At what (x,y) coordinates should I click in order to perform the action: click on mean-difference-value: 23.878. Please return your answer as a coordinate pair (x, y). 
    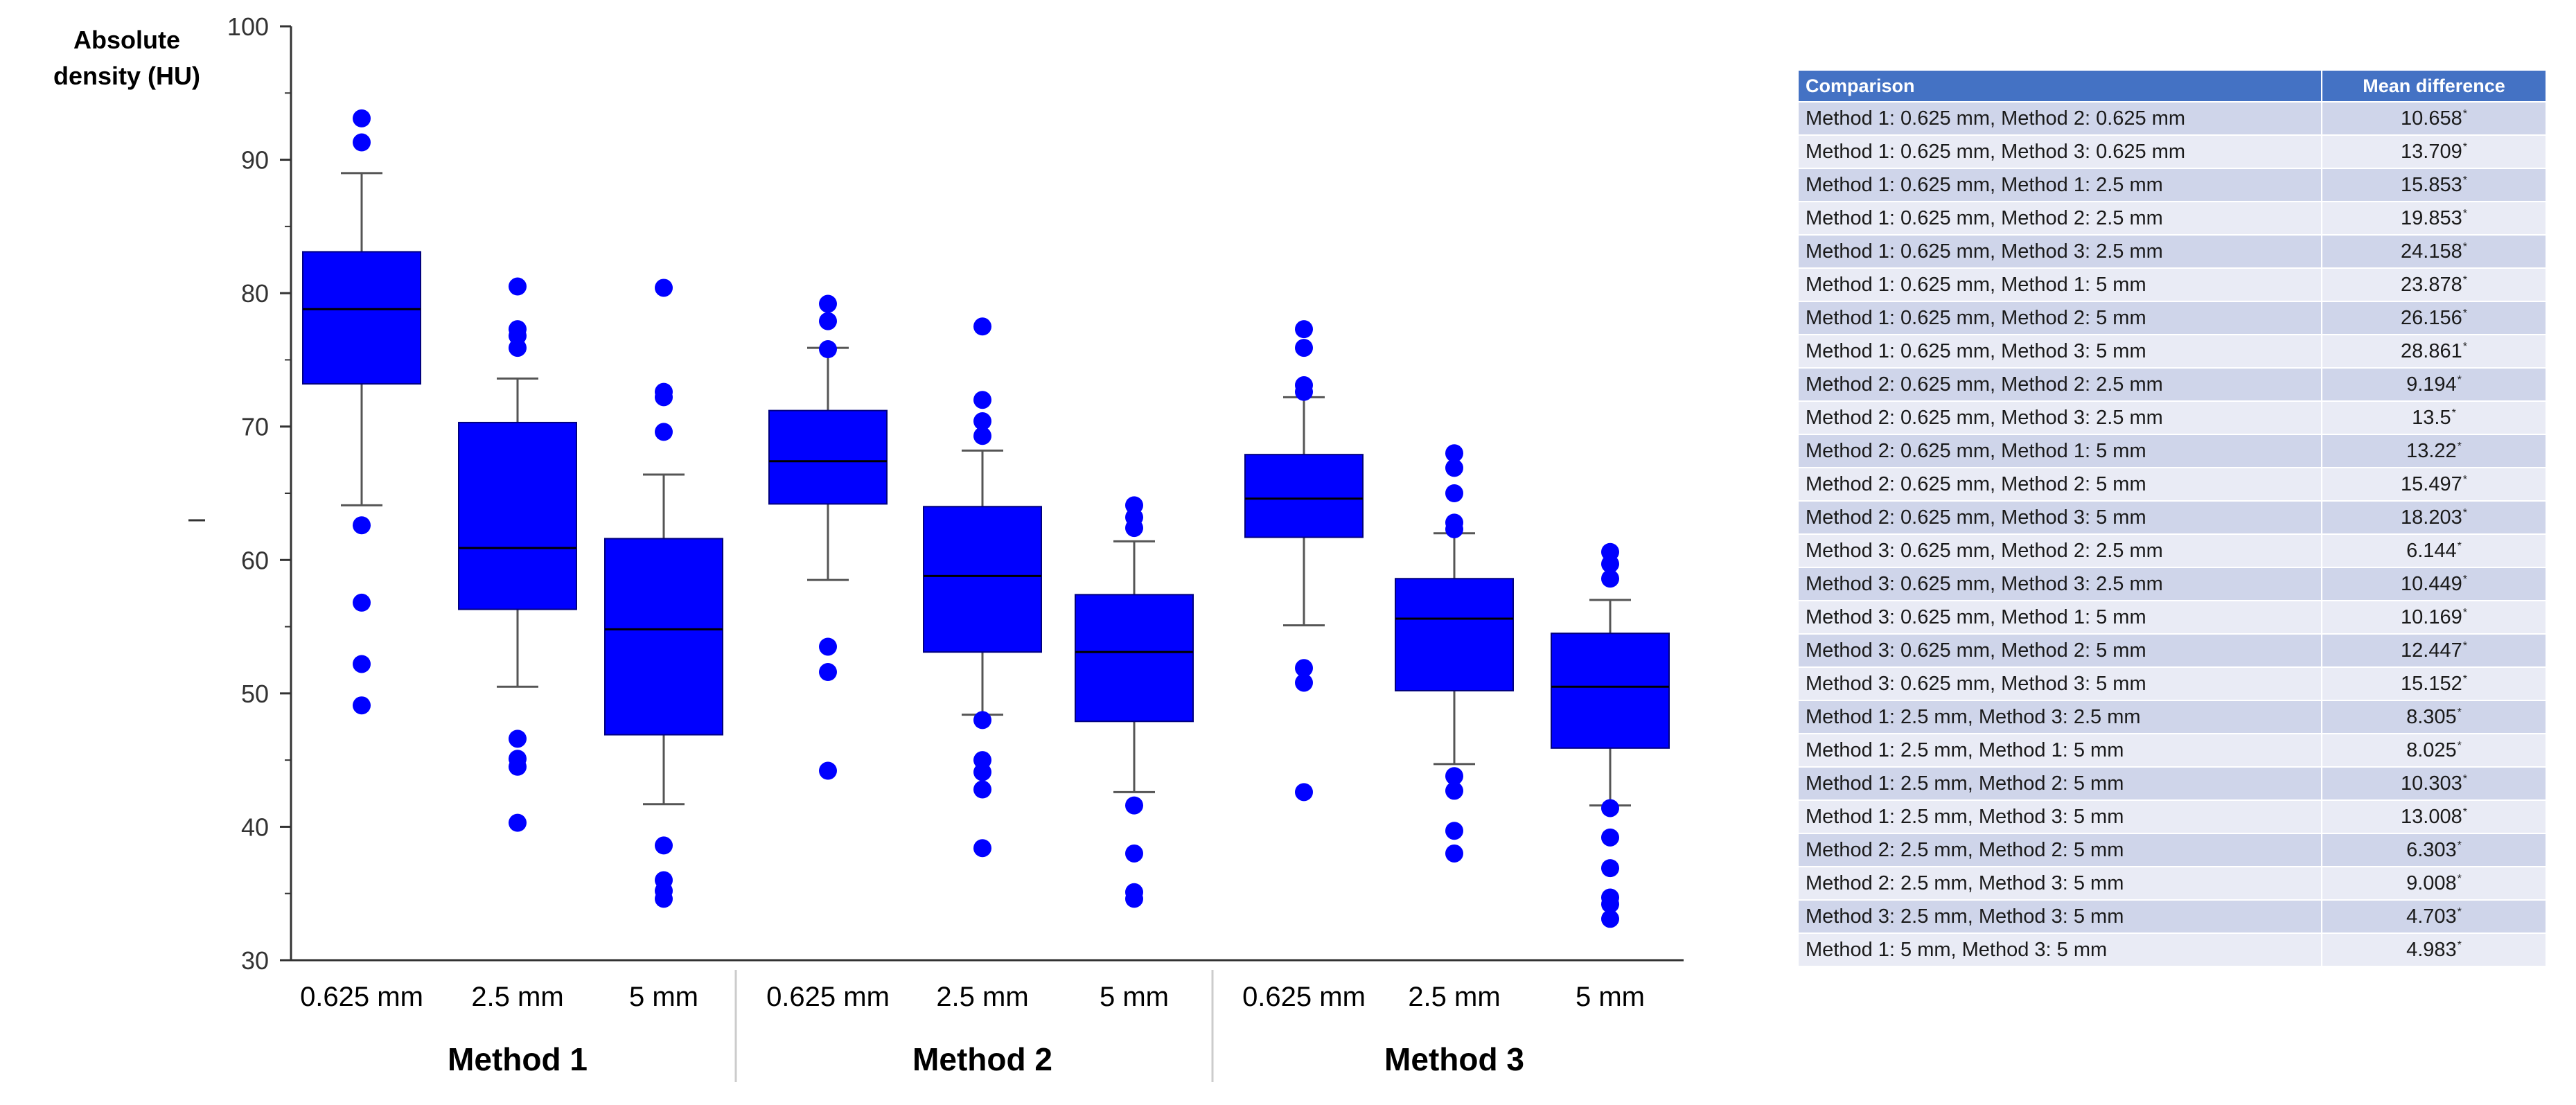
    Looking at the image, I should click on (2431, 284).